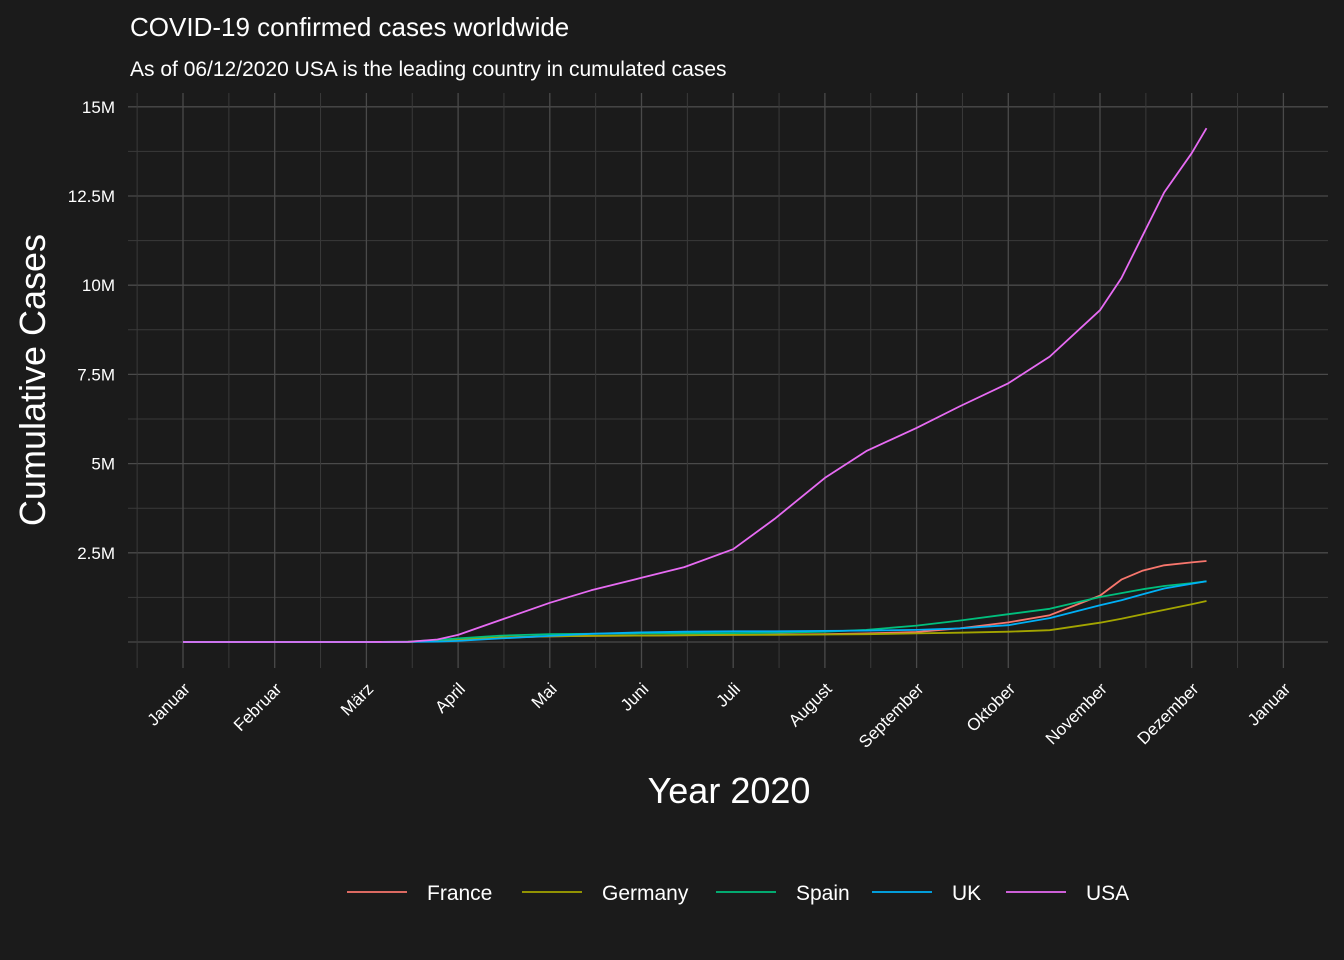 The height and width of the screenshot is (960, 1344). Describe the element at coordinates (729, 790) in the screenshot. I see `x-axis-title: Year 2020` at that location.